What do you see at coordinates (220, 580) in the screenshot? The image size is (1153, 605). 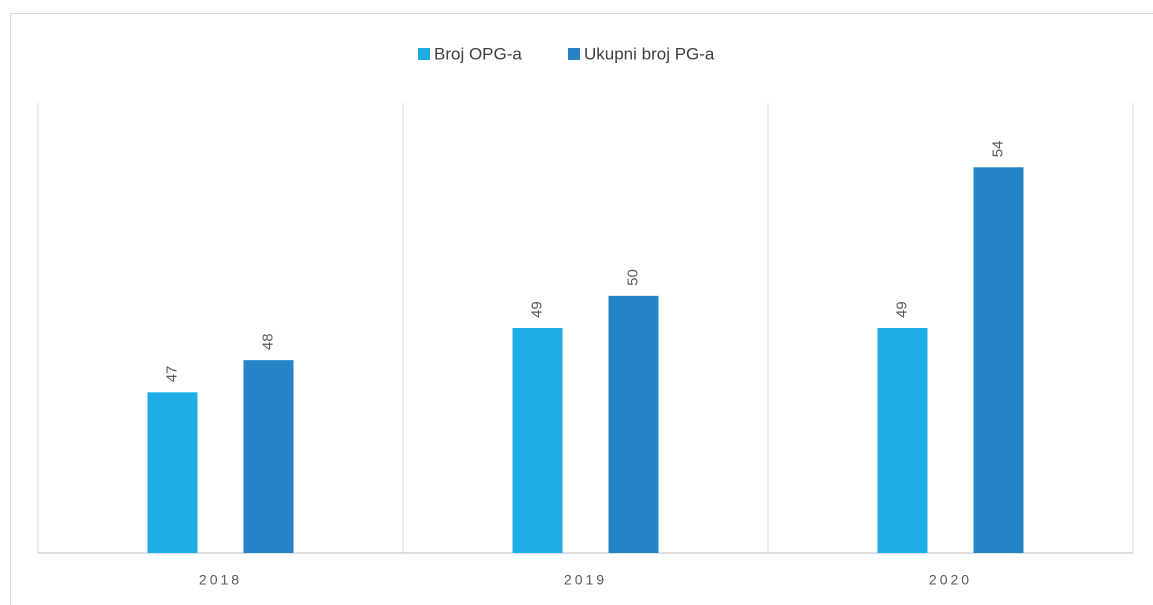 I see `x-tick-label: 2018` at bounding box center [220, 580].